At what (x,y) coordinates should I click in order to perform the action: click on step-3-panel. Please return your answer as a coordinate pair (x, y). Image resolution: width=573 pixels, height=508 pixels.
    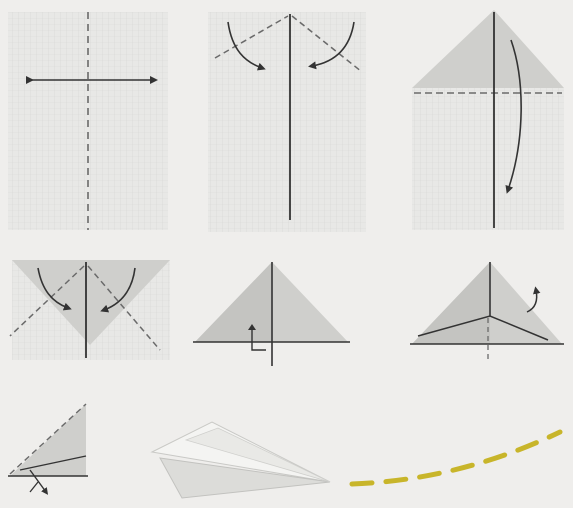
    Looking at the image, I should click on (488, 120).